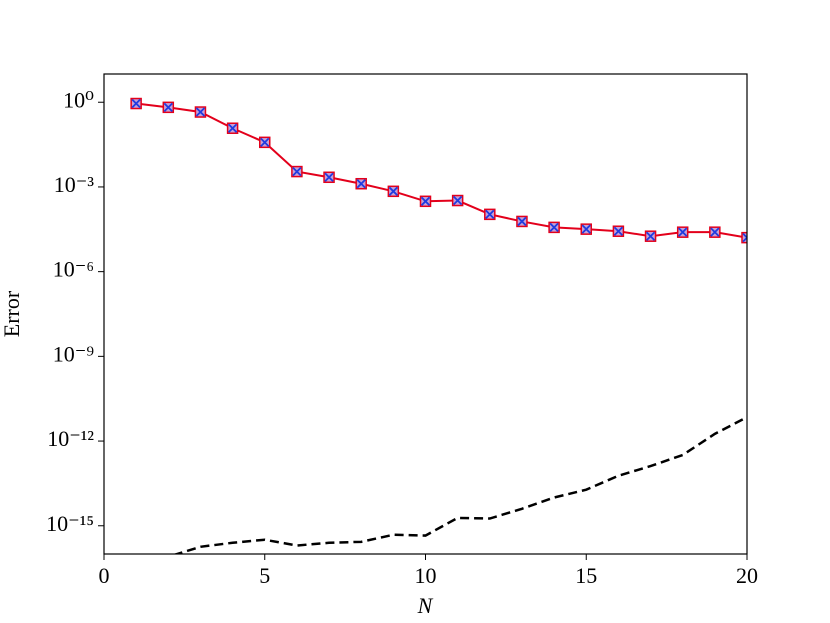 The height and width of the screenshot is (623, 830). What do you see at coordinates (747, 575) in the screenshot?
I see `x-tick-label: 20` at bounding box center [747, 575].